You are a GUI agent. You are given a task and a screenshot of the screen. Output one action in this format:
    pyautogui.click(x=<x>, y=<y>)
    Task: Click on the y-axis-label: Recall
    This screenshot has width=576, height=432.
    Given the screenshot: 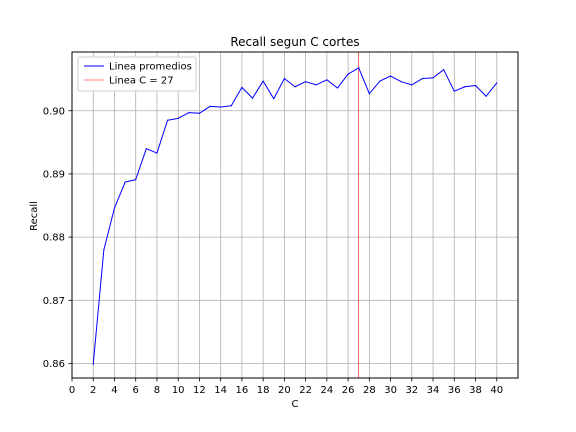 What is the action you would take?
    pyautogui.click(x=34, y=216)
    